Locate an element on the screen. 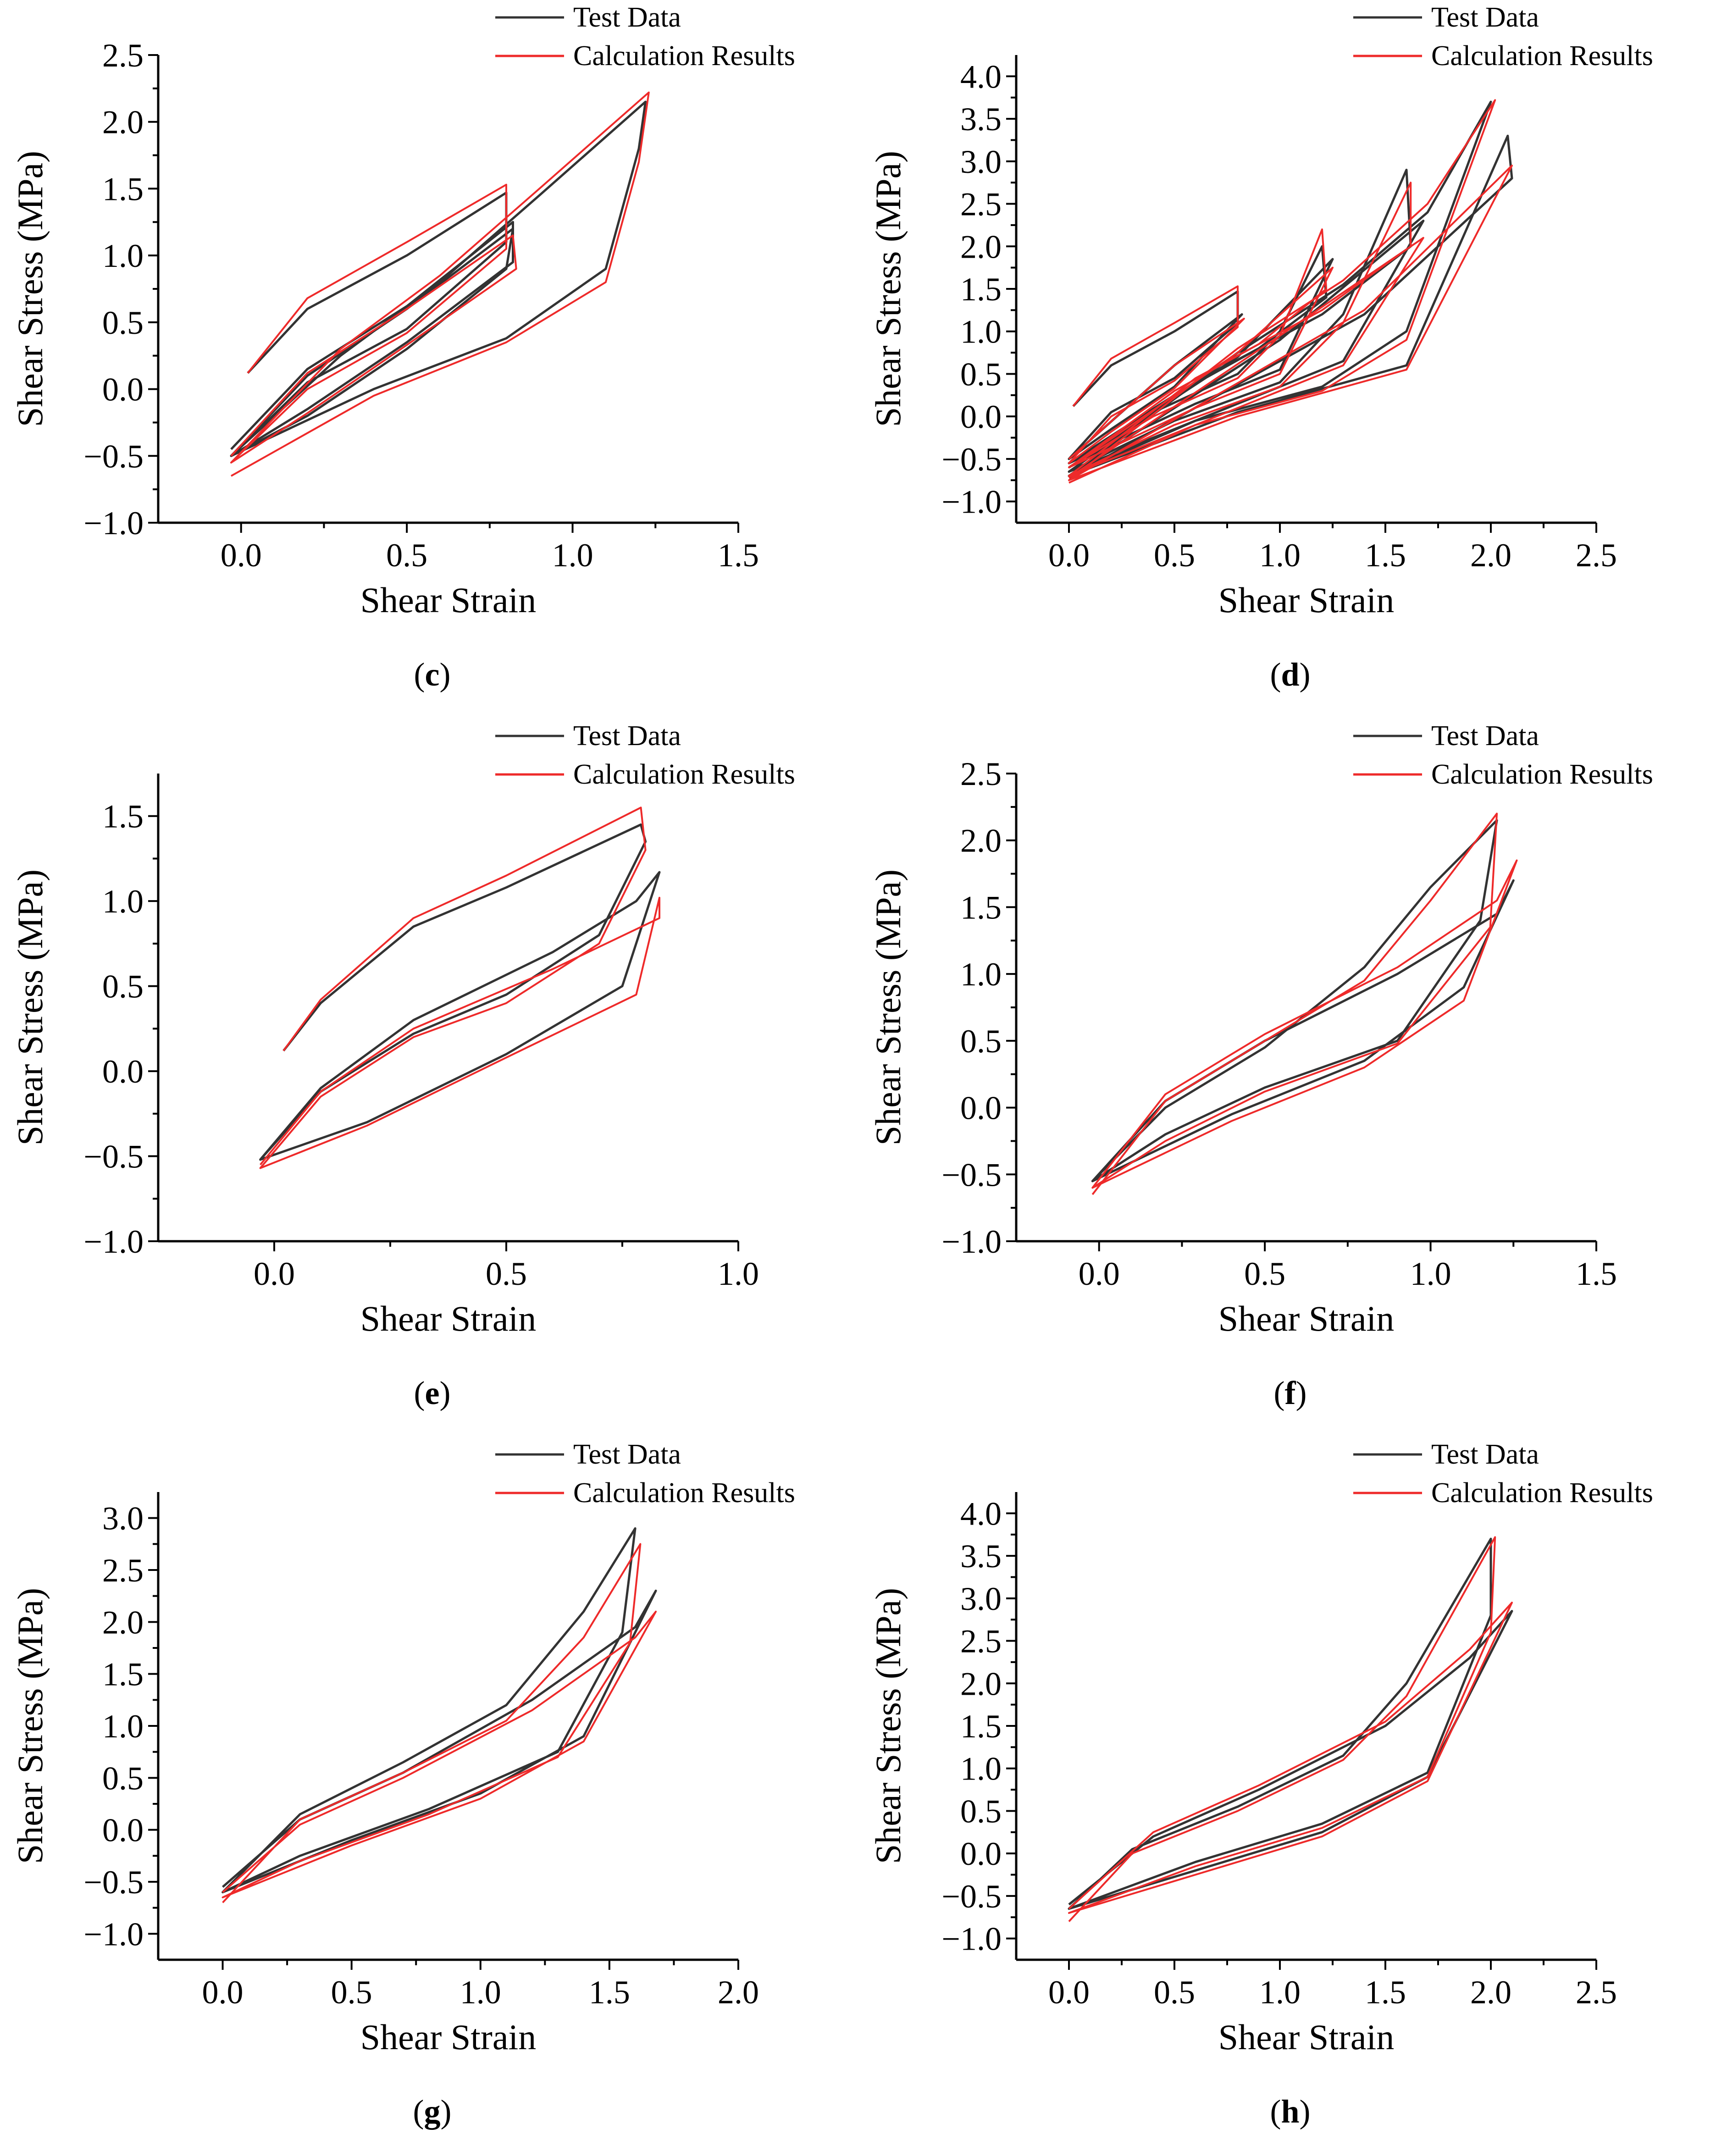 This screenshot has width=1716, height=2156. panel-caption-letter: f is located at coordinates (1291, 1393).